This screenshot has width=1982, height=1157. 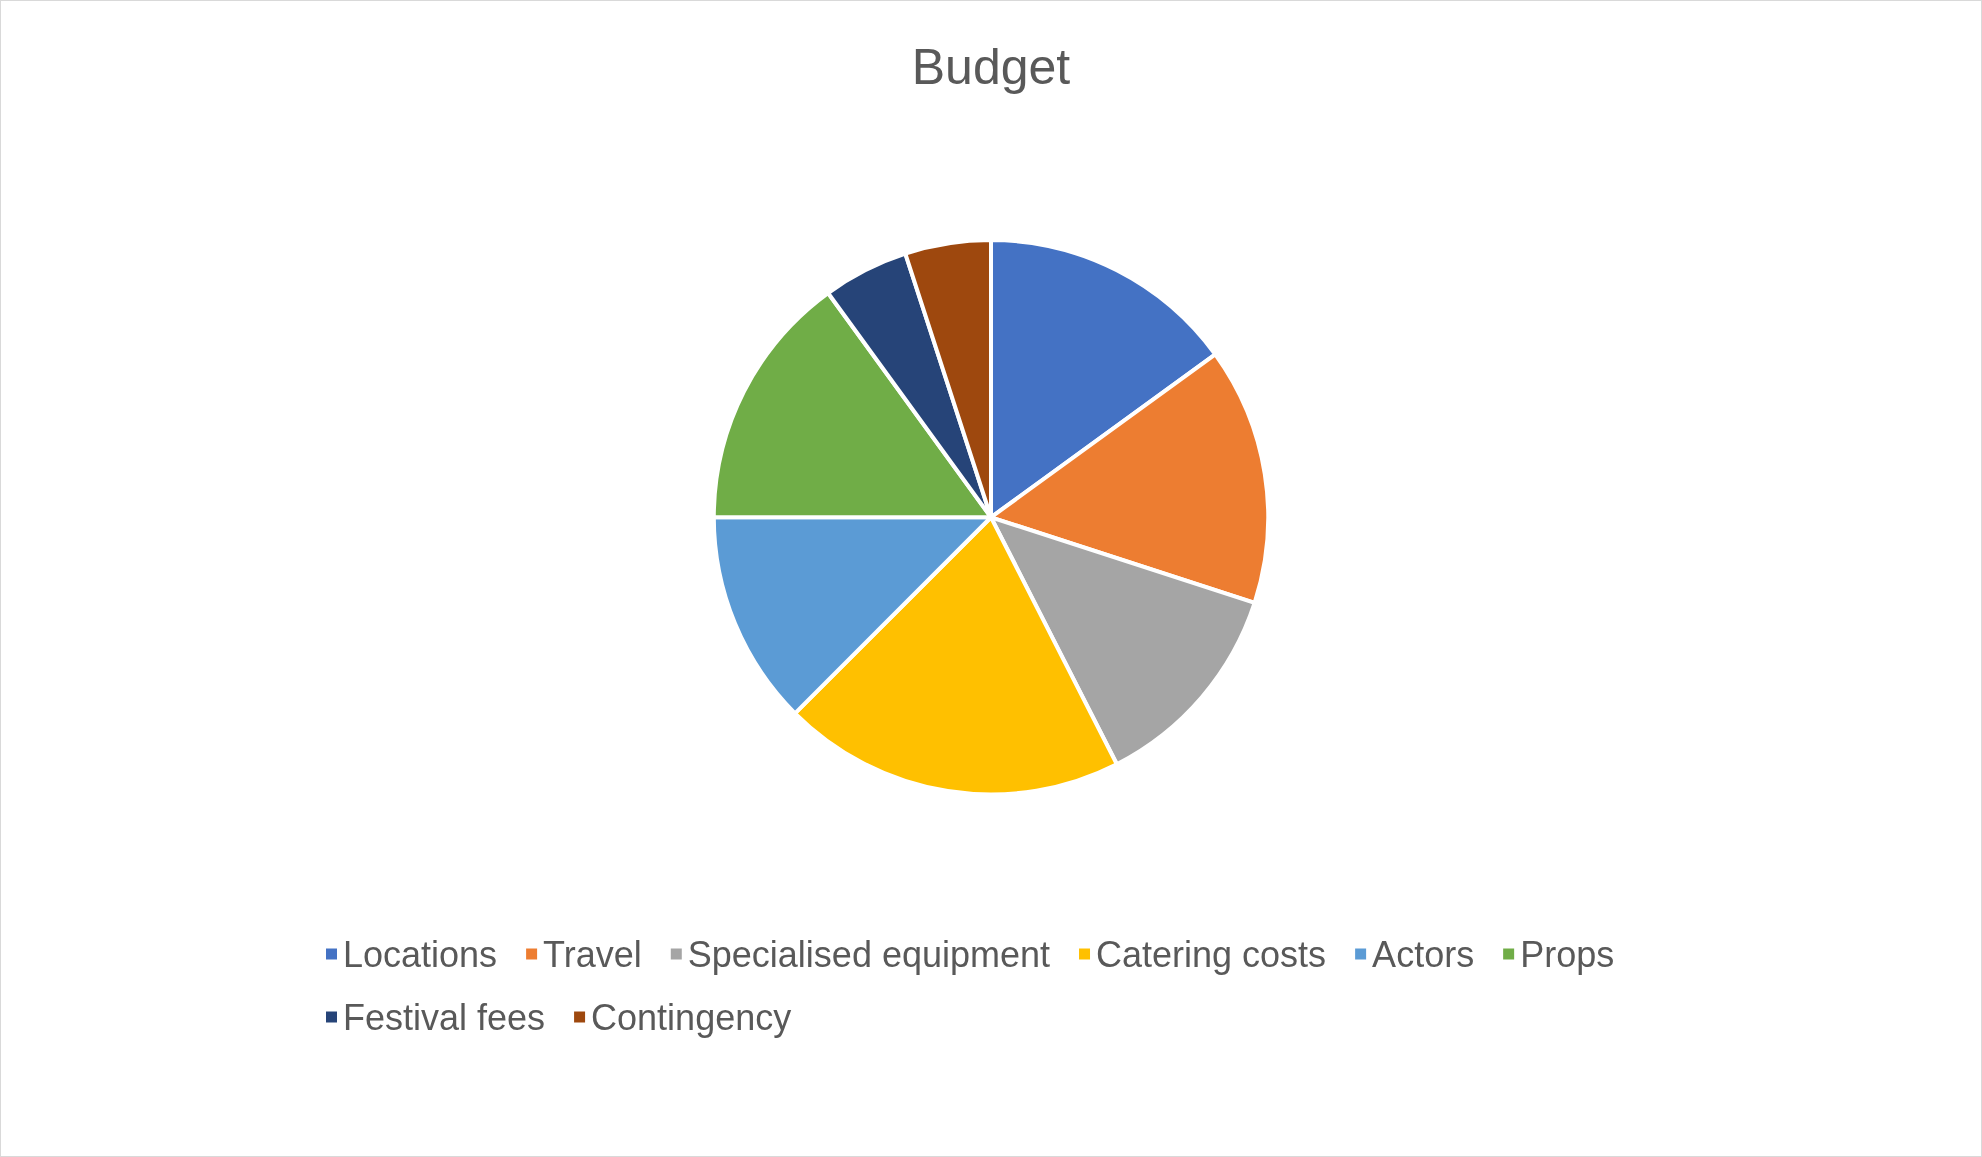 I want to click on legend-label: Festival fees, so click(x=444, y=1017).